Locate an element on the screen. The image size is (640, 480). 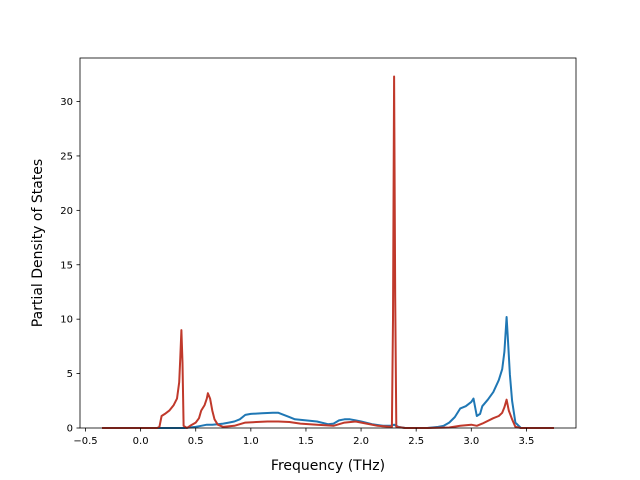
x-axis-label: Frequency (THz) is located at coordinates (328, 466).